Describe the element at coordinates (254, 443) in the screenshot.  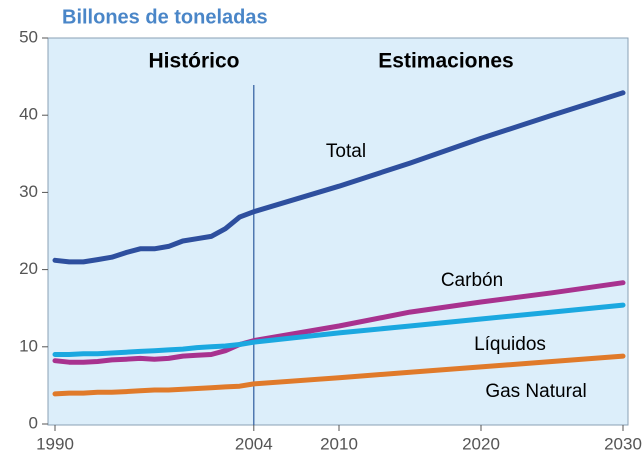
I see `x-tick-label: 2004` at that location.